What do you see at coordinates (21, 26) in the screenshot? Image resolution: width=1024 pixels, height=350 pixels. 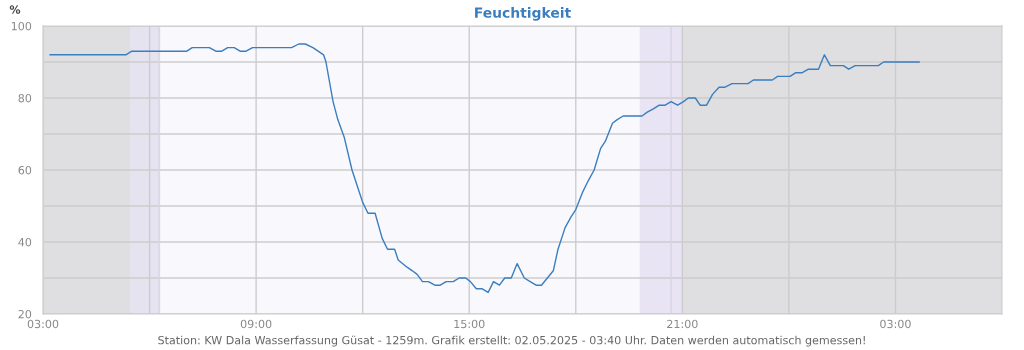 I see `y-tick-label: 100` at bounding box center [21, 26].